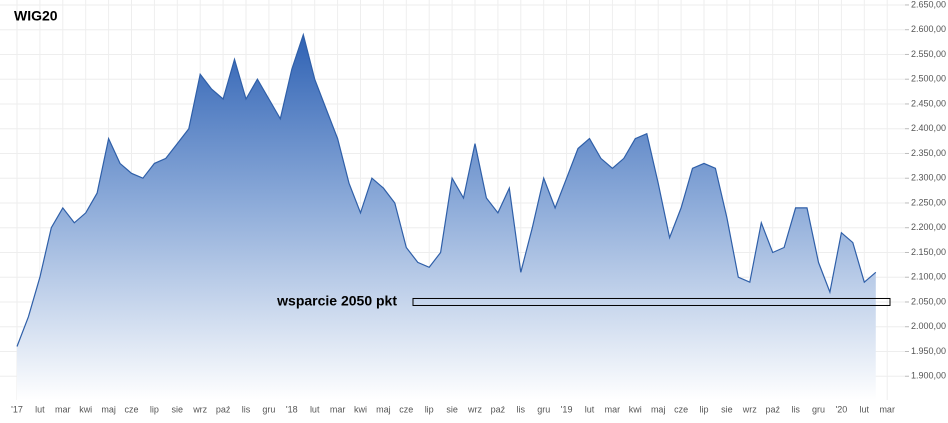  I want to click on y-tick-label: 2.200,00, so click(928, 227).